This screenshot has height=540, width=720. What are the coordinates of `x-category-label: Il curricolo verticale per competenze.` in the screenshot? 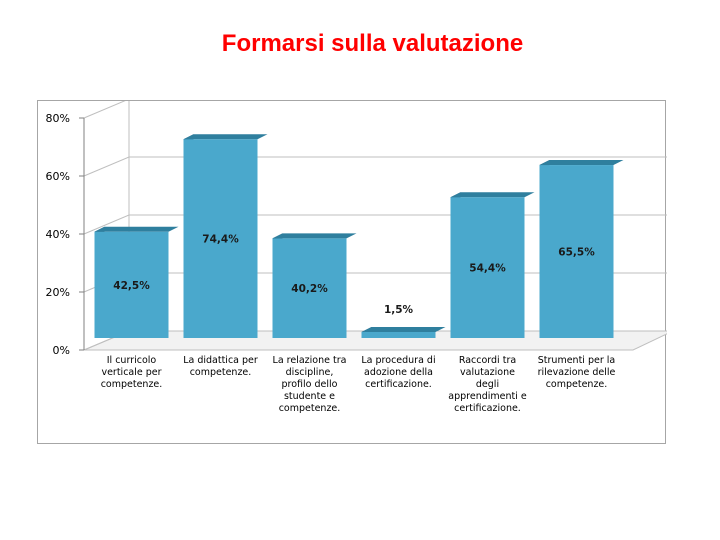 It's located at (132, 372).